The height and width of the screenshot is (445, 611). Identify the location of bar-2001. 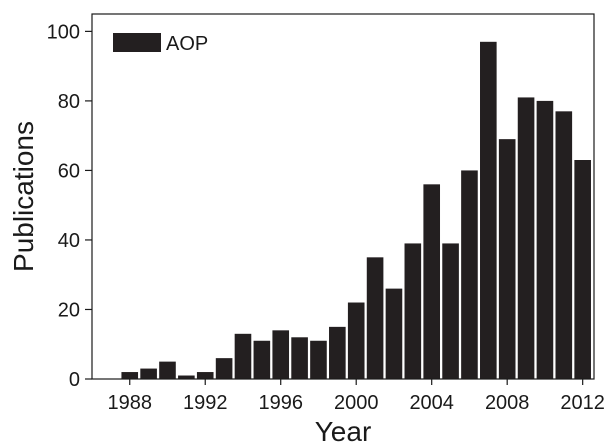
(375, 318).